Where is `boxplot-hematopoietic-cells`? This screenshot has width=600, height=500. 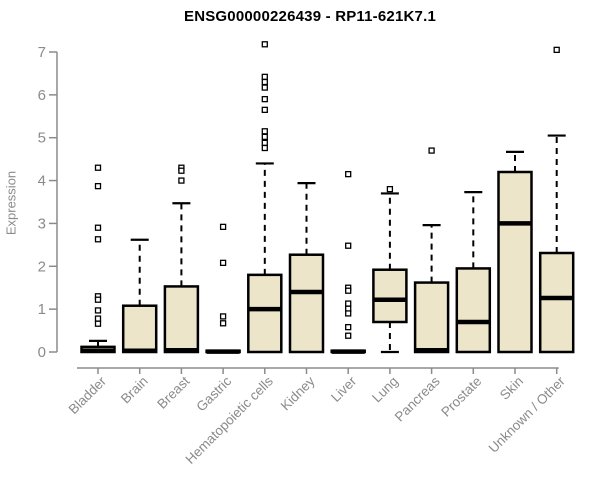 boxplot-hematopoietic-cells is located at coordinates (265, 197).